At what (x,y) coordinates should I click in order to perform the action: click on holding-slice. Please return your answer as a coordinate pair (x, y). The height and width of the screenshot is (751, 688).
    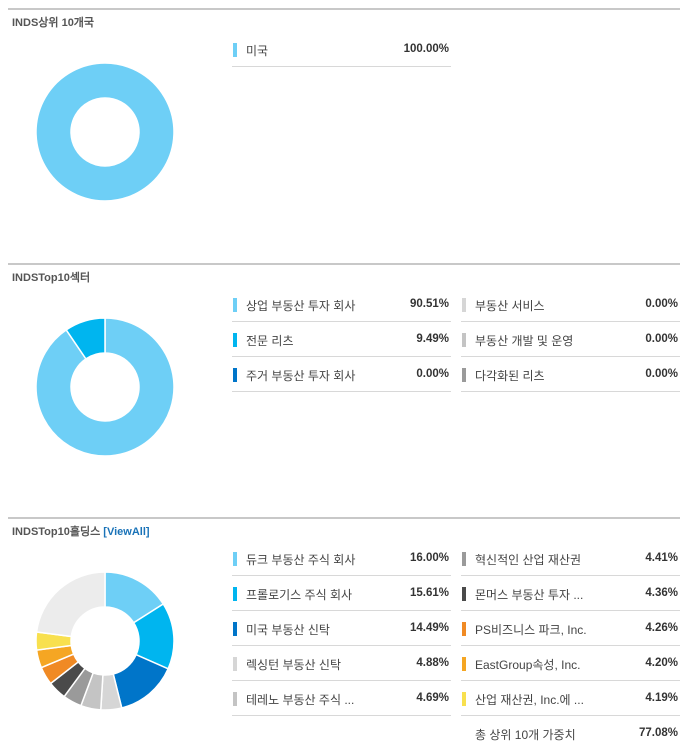
    Looking at the image, I should click on (70, 604).